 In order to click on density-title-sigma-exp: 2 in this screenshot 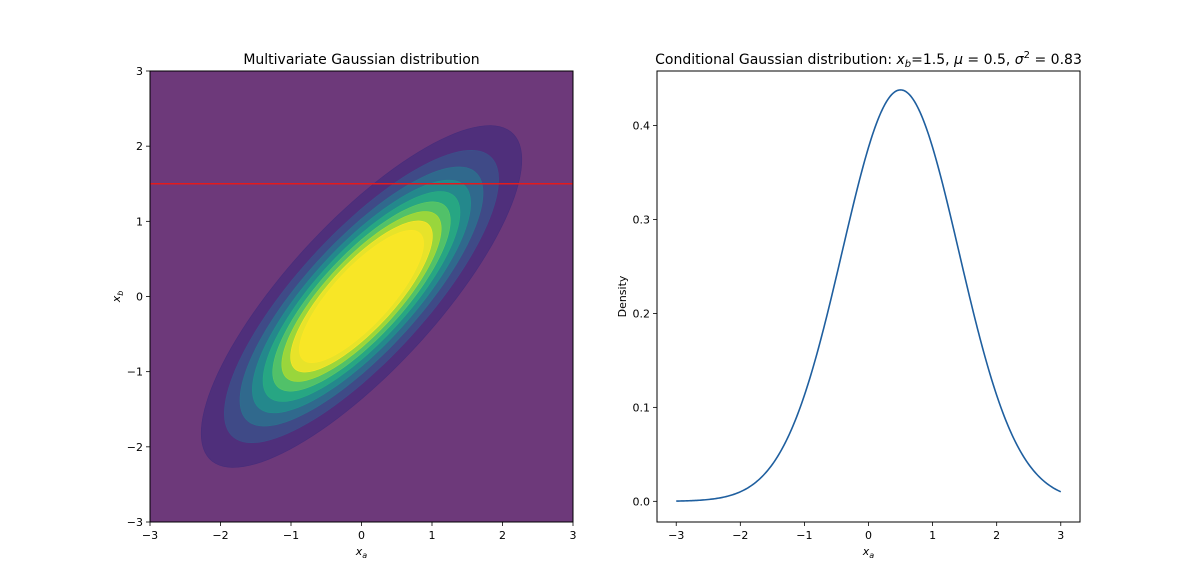, I will do `click(1027, 55)`.